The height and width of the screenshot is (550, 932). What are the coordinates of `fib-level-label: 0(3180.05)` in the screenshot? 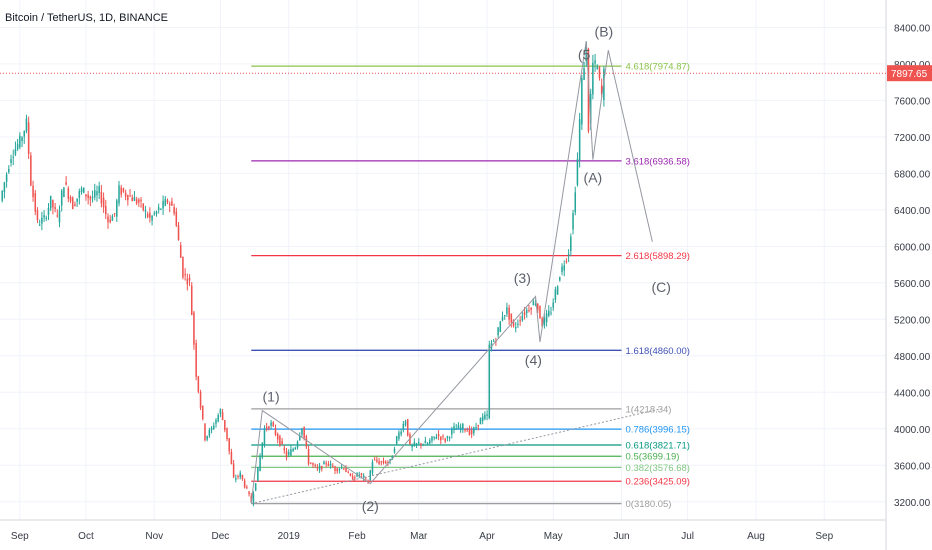 It's located at (649, 504).